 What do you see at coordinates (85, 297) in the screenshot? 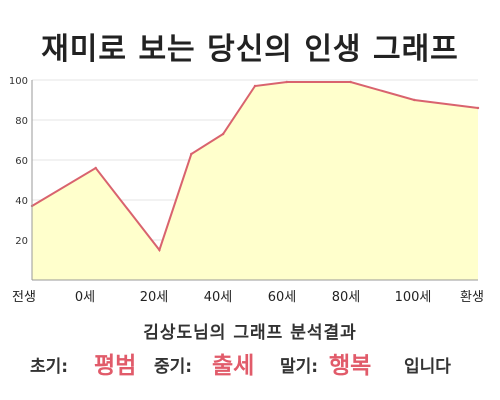
I see `x-tick-label: 0세` at bounding box center [85, 297].